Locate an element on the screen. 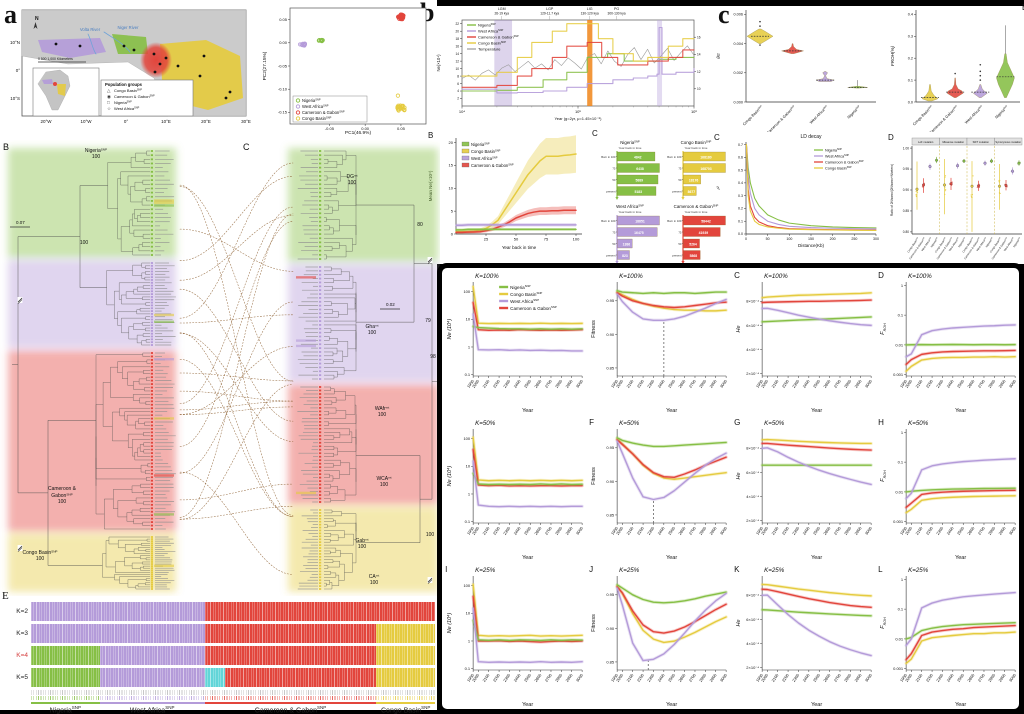 The height and width of the screenshot is (714, 1024). svg-text: WAfrmt is located at coordinates (382, 408).